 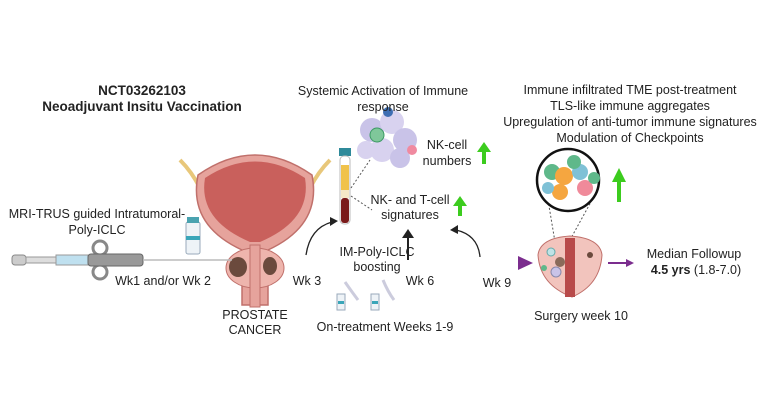 I want to click on up-arrow-nk-cell-icon, so click(x=484, y=153).